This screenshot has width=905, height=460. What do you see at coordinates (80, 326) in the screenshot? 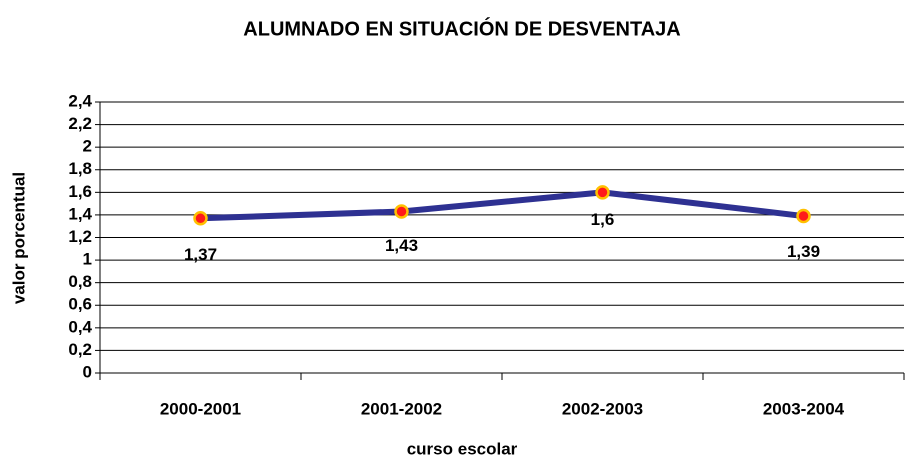
I see `y-tick-label: 0,4` at bounding box center [80, 326].